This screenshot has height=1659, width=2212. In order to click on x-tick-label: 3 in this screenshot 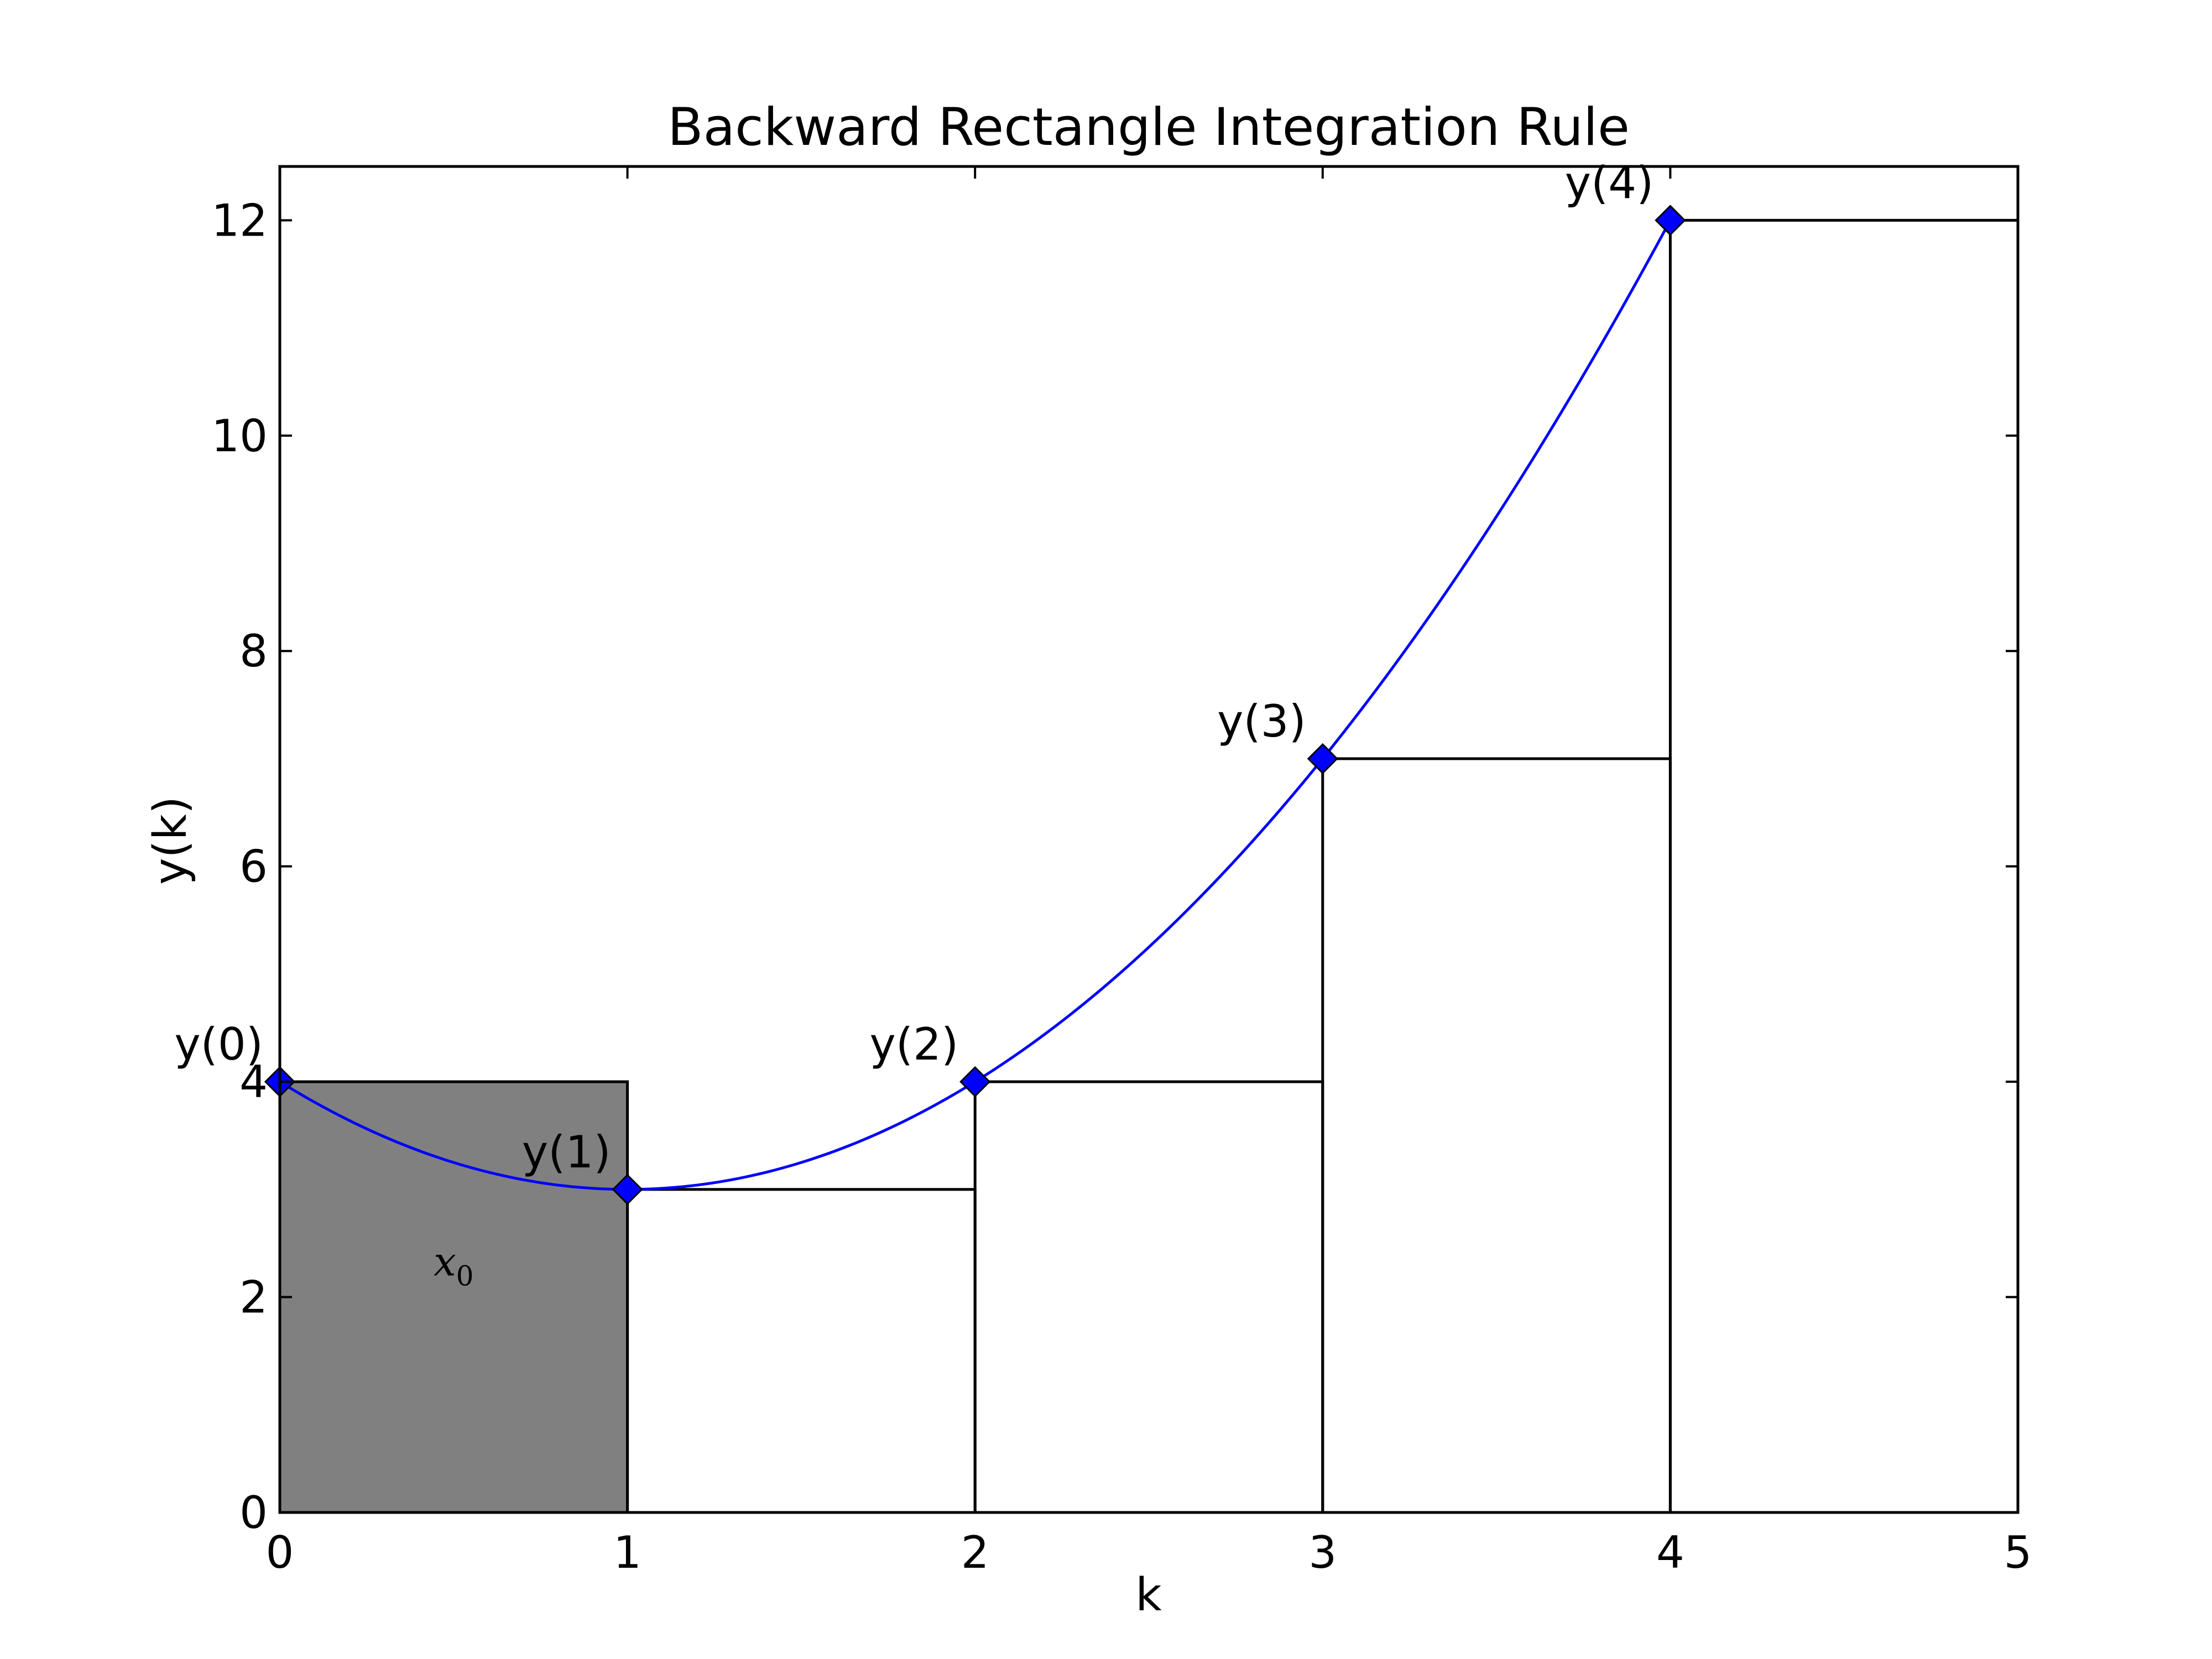, I will do `click(1322, 1553)`.